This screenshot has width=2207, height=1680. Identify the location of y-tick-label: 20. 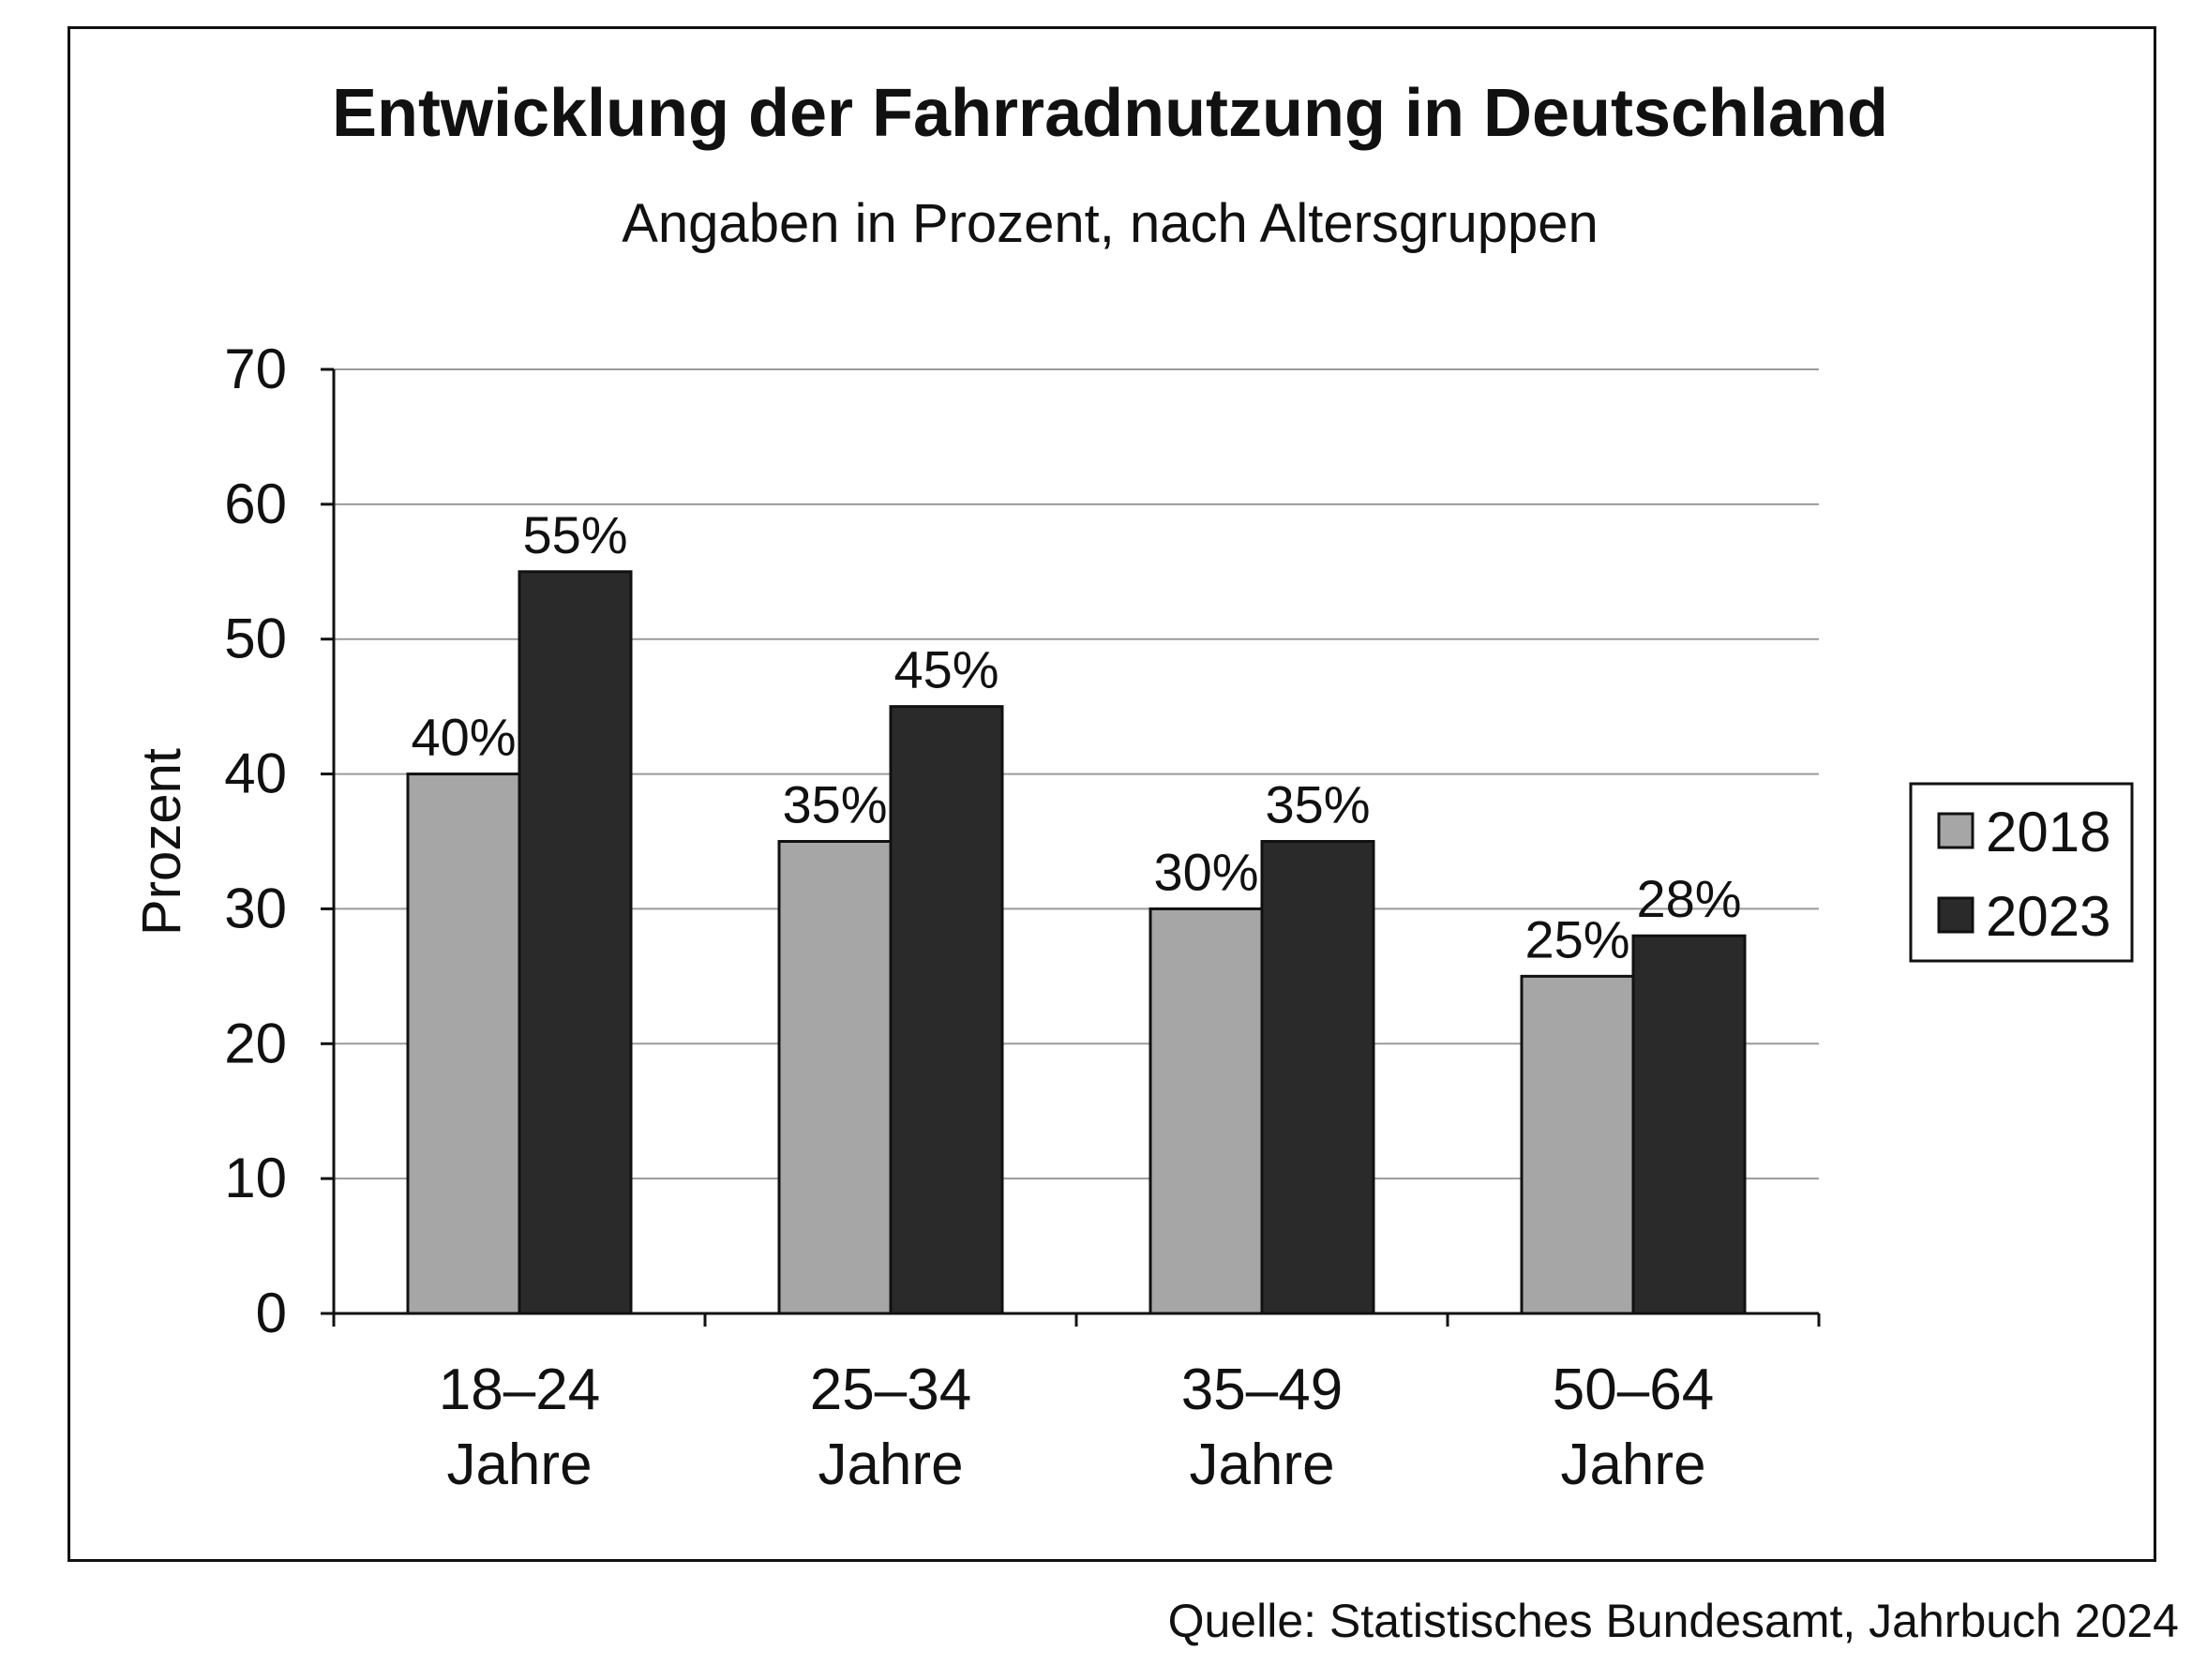
(255, 1043).